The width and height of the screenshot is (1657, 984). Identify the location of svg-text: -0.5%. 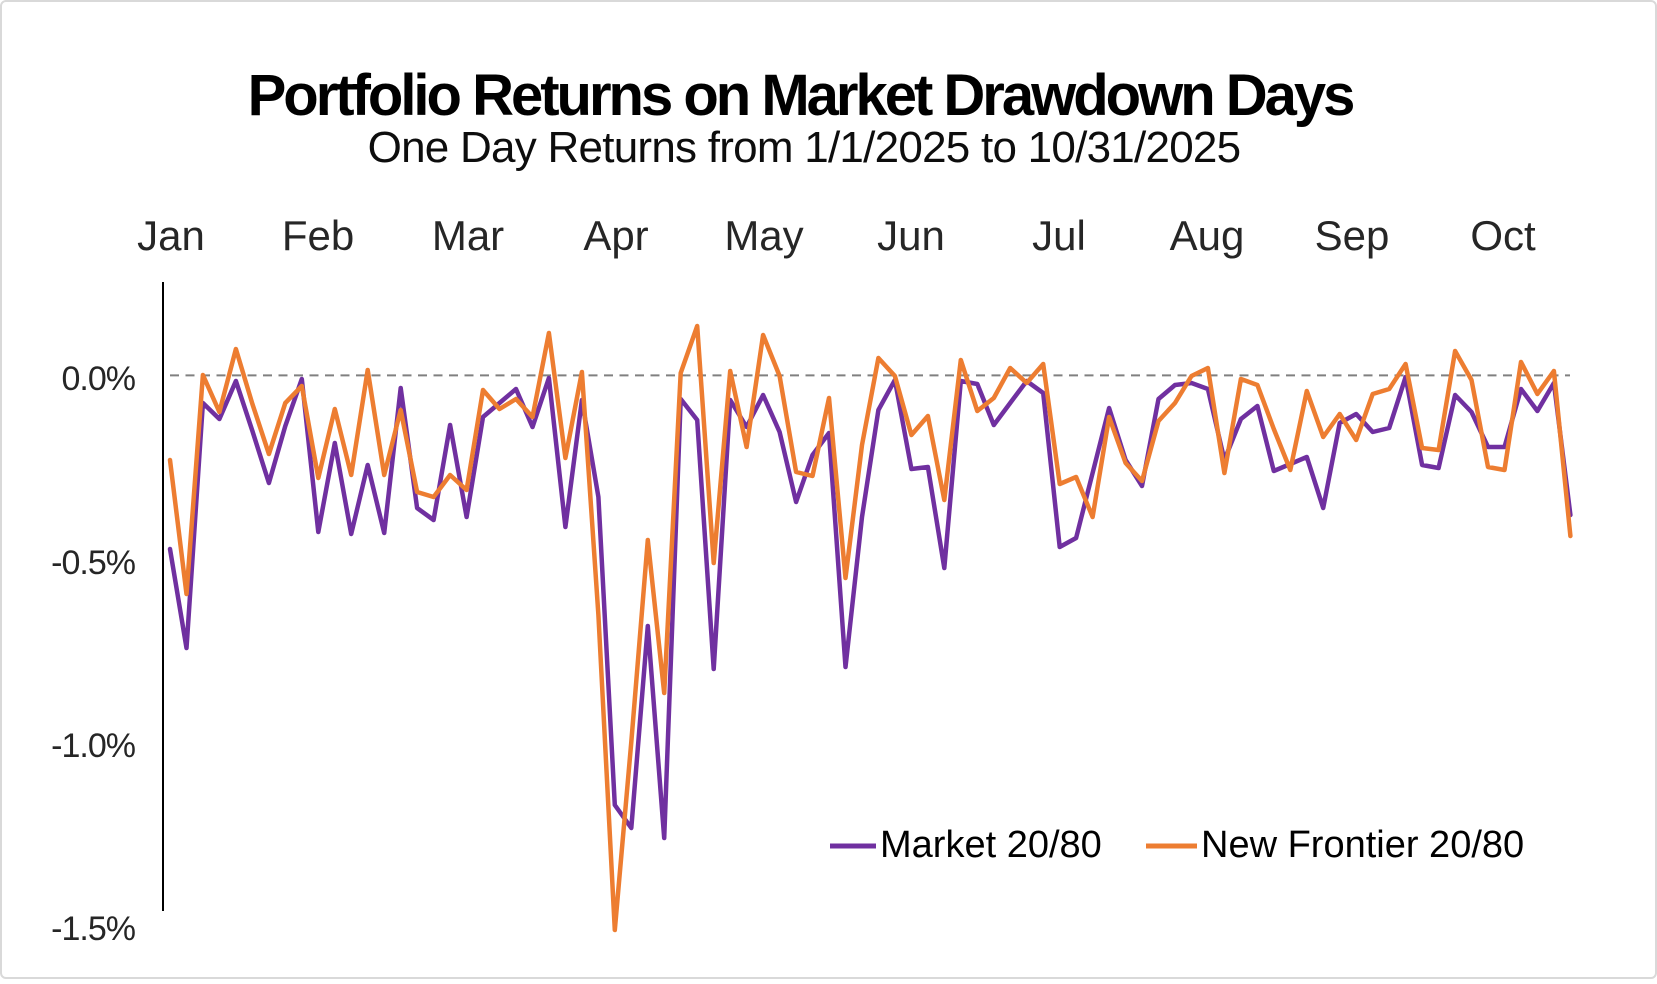
(93, 563).